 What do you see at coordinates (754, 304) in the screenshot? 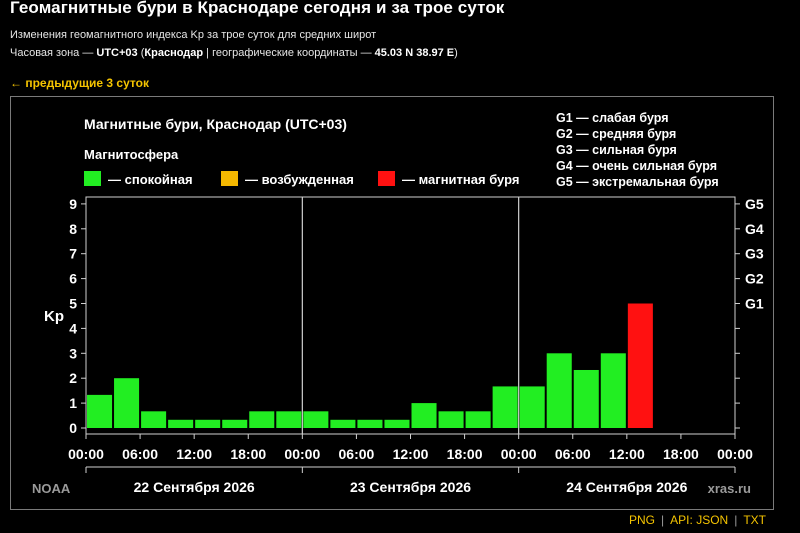
I see `g-tick-label: G1` at bounding box center [754, 304].